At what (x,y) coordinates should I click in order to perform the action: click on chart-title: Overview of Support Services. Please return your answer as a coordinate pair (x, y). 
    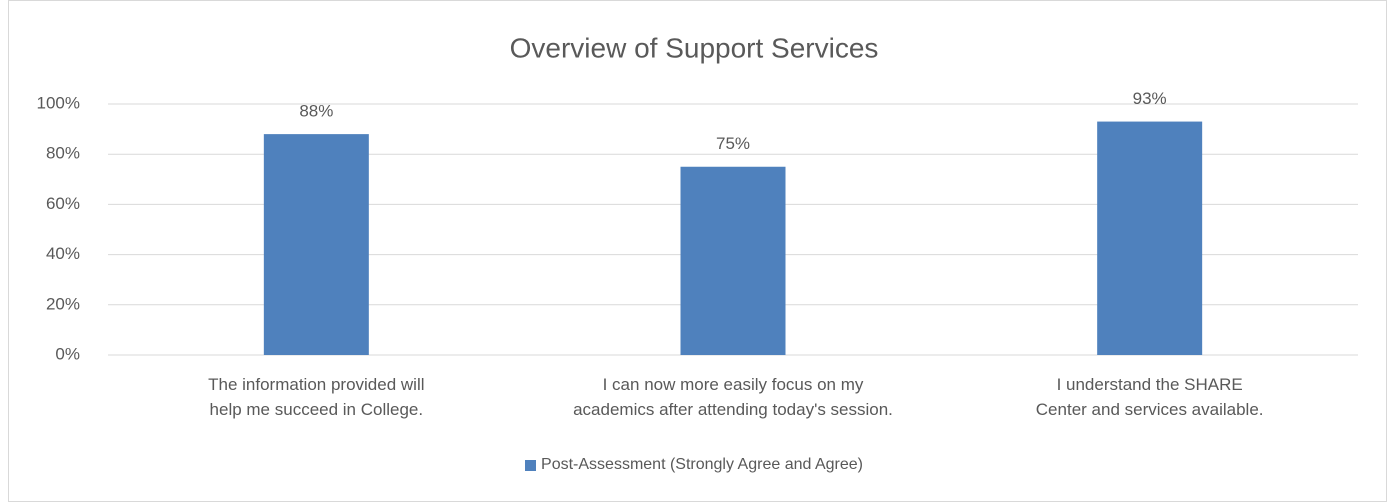
    Looking at the image, I should click on (694, 47).